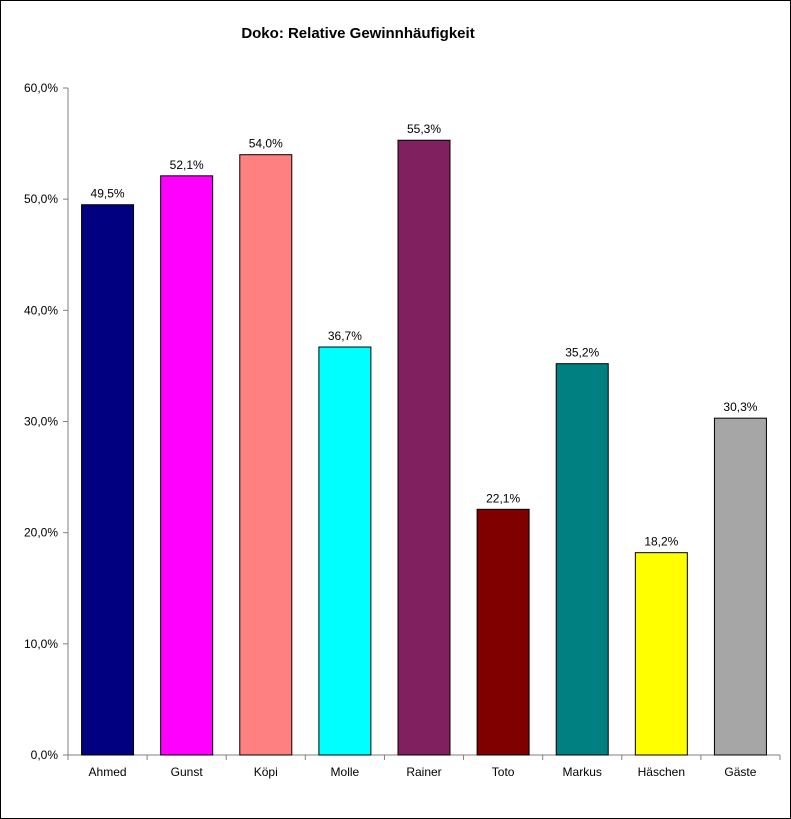 This screenshot has width=791, height=819. Describe the element at coordinates (108, 772) in the screenshot. I see `x-tick-label: Ahmed` at that location.